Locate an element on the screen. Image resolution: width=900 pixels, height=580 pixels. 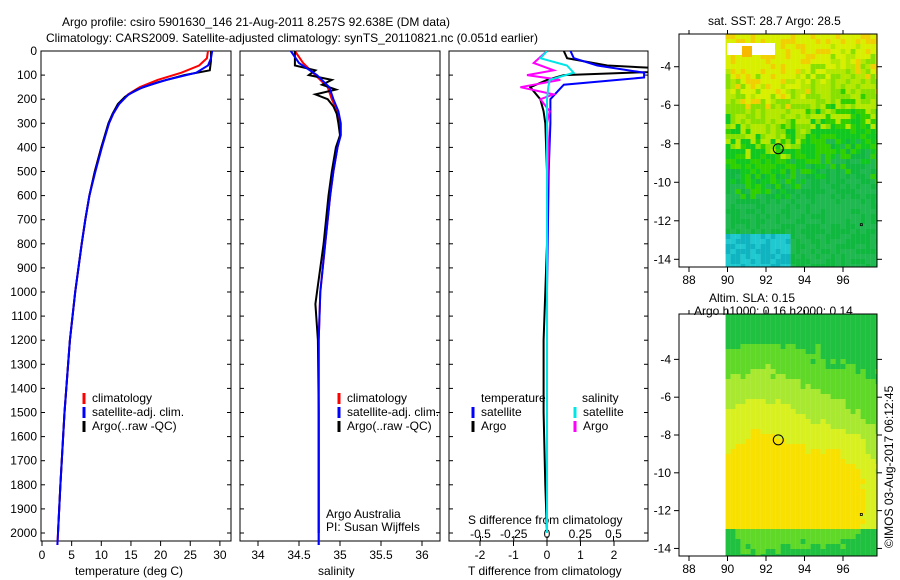
temperature-ytick-label: 300 is located at coordinates (27, 123).